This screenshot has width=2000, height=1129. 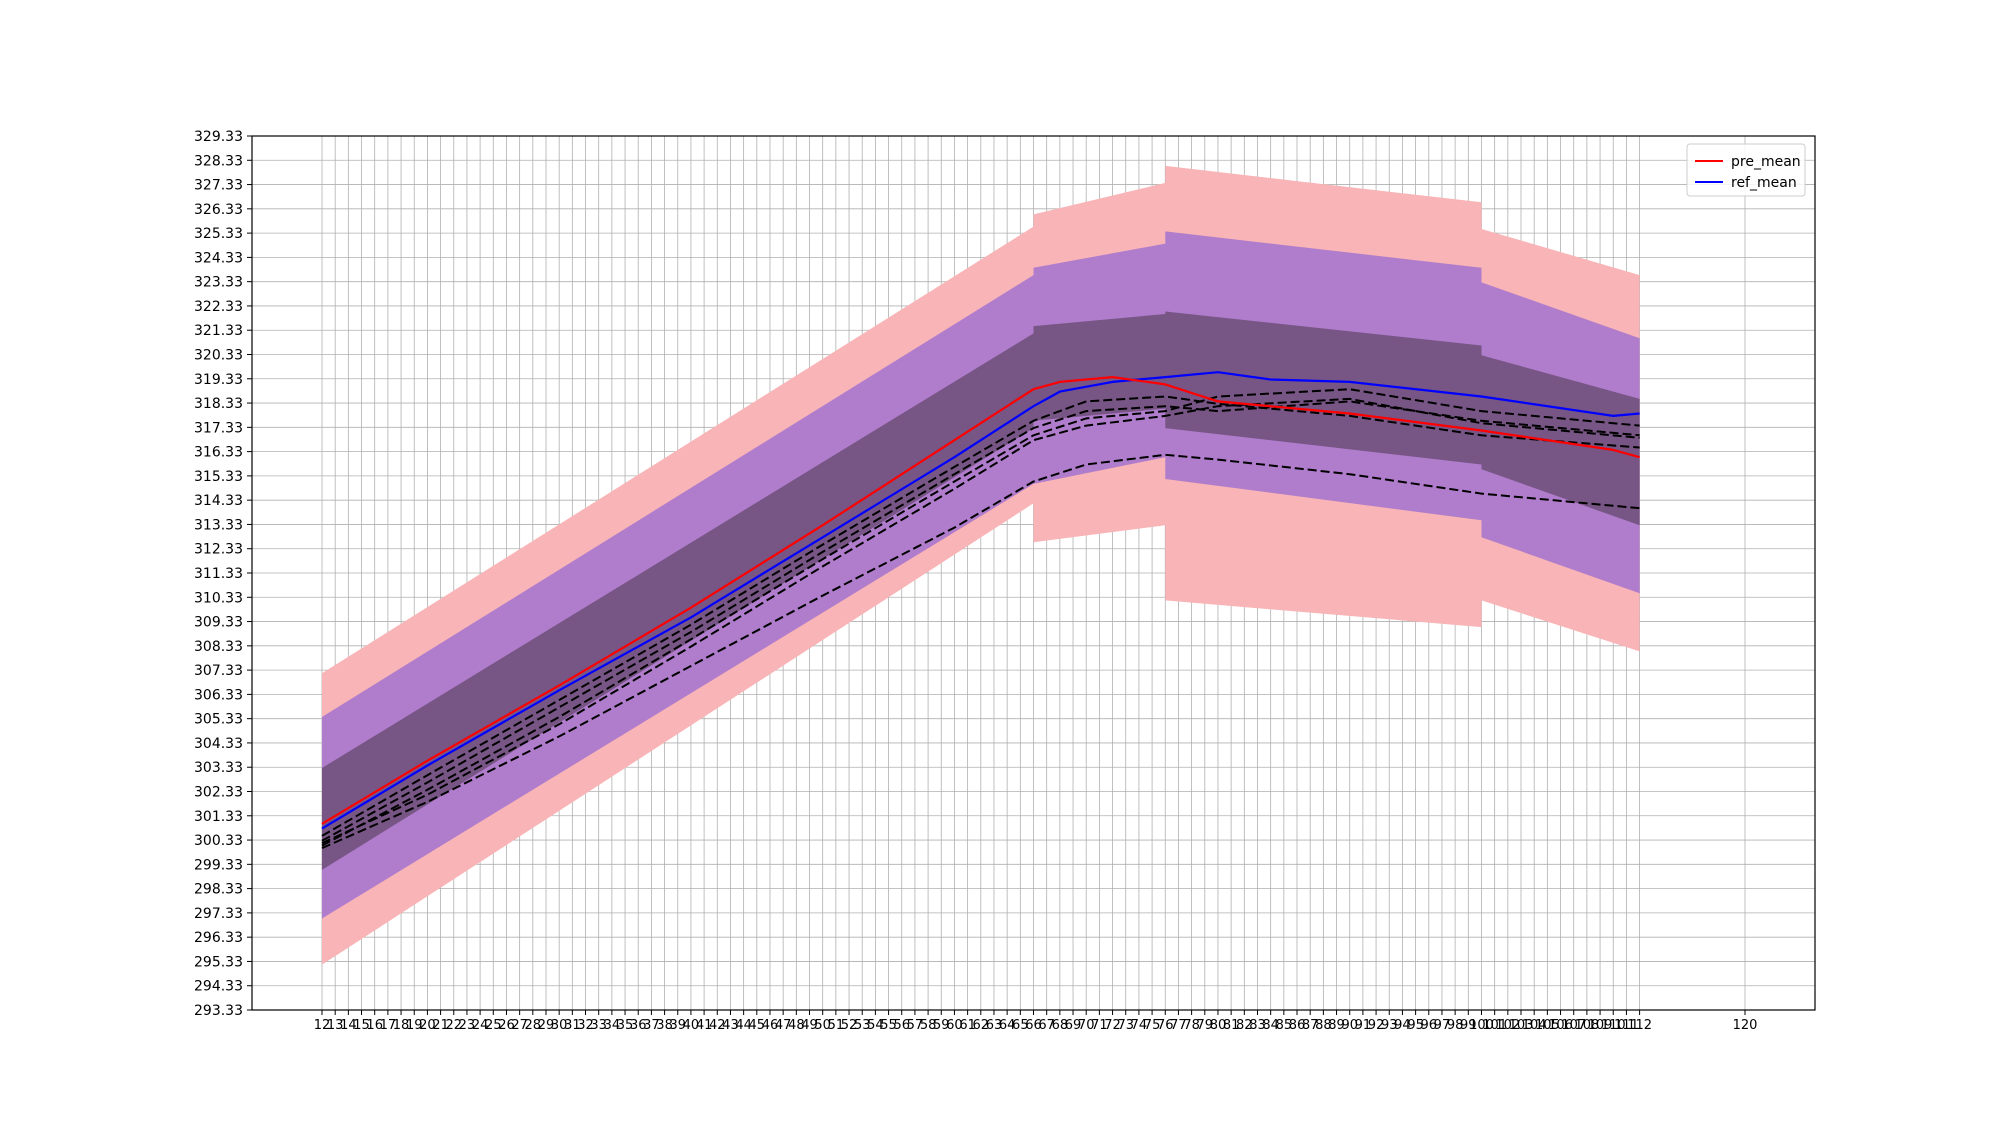 I want to click on x-tick-label: 45, so click(x=757, y=1025).